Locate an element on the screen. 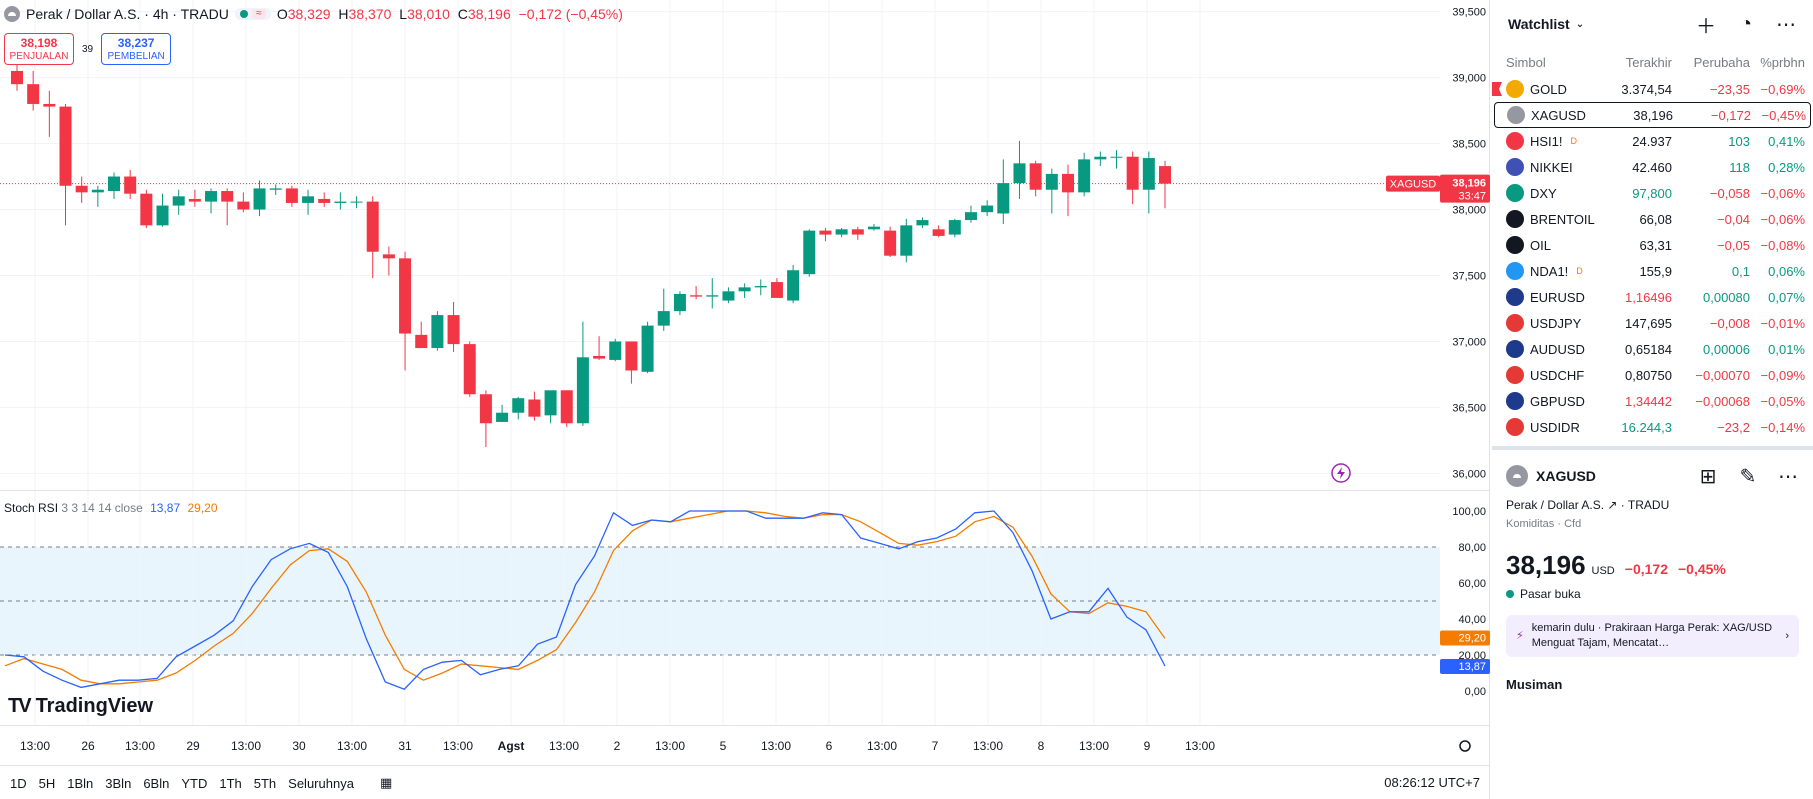 This screenshot has height=799, width=1813. row-symbol-text: HSI1! is located at coordinates (1546, 141).